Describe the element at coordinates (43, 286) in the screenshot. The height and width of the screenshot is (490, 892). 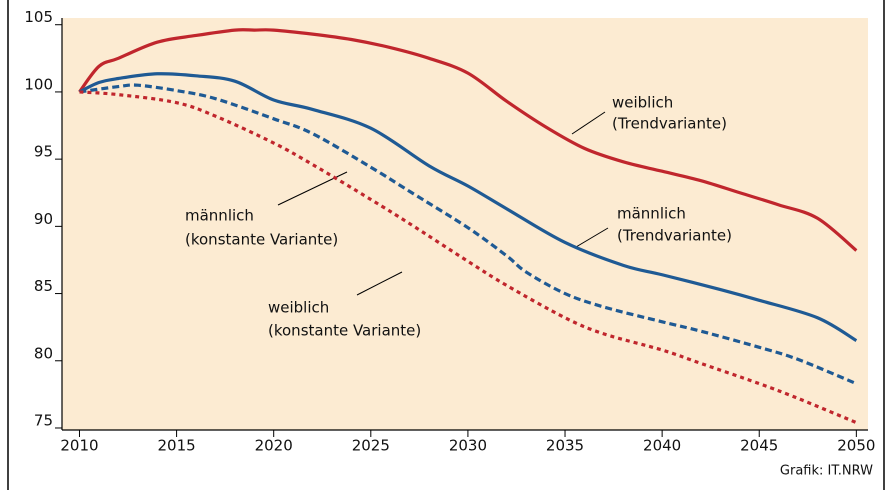
I see `y-tick-label: 85` at that location.